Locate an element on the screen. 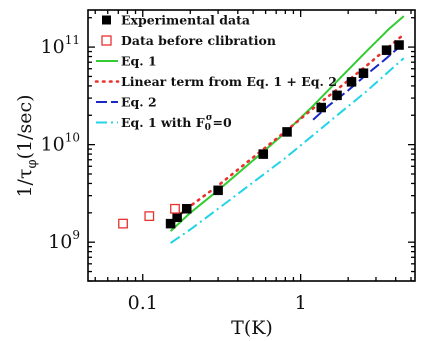  legend-symbol-before-calibration is located at coordinates (106, 40).